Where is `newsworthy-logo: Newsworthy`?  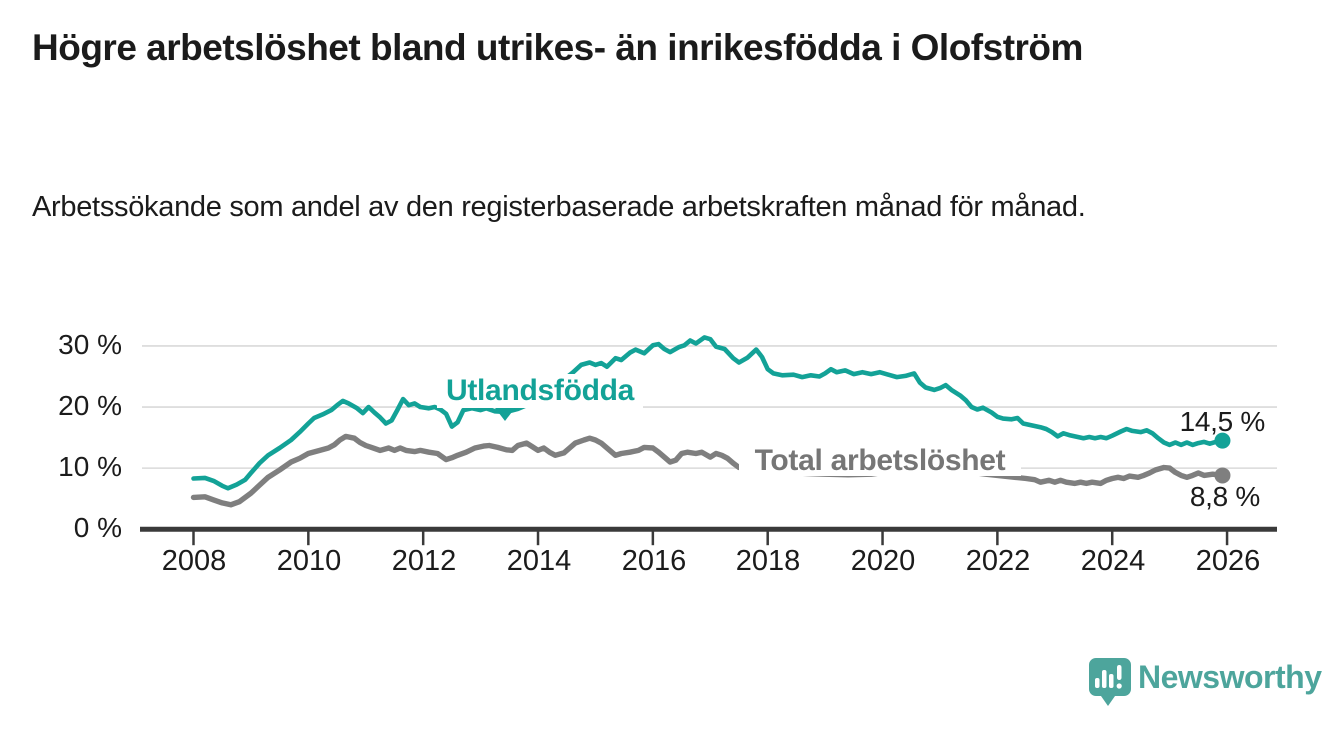 newsworthy-logo: Newsworthy is located at coordinates (1214, 683).